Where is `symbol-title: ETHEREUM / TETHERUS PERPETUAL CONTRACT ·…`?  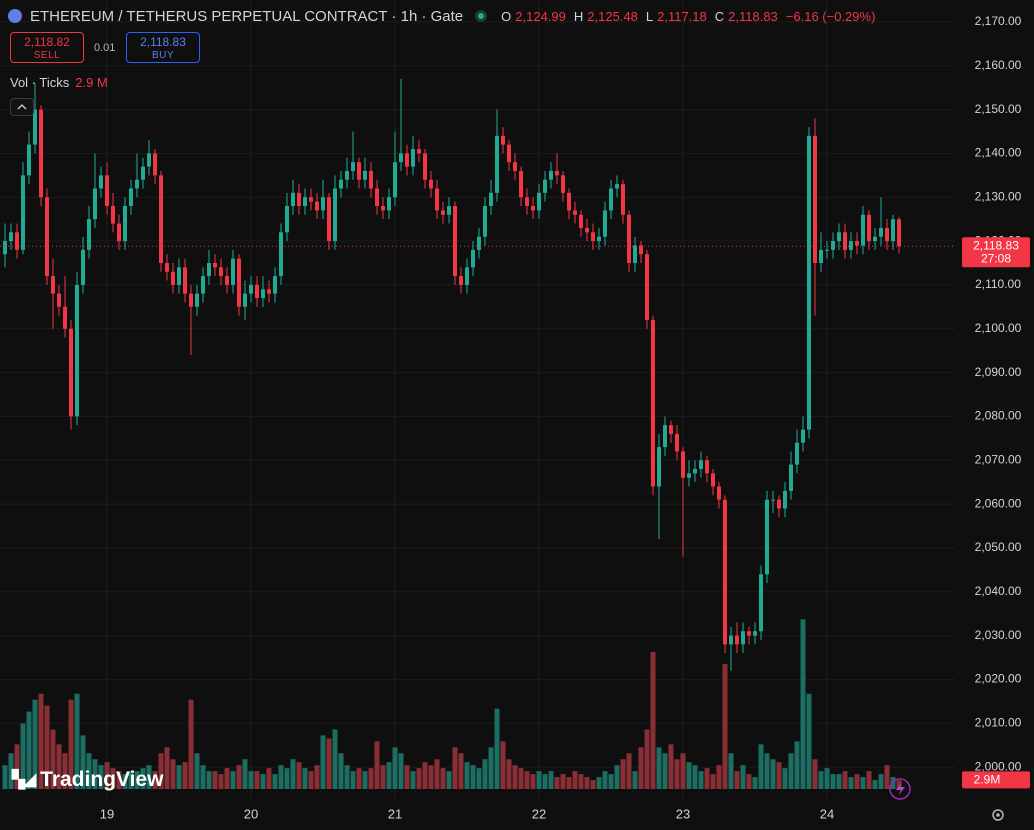
symbol-title: ETHEREUM / TETHERUS PERPETUAL CONTRACT ·… is located at coordinates (247, 16).